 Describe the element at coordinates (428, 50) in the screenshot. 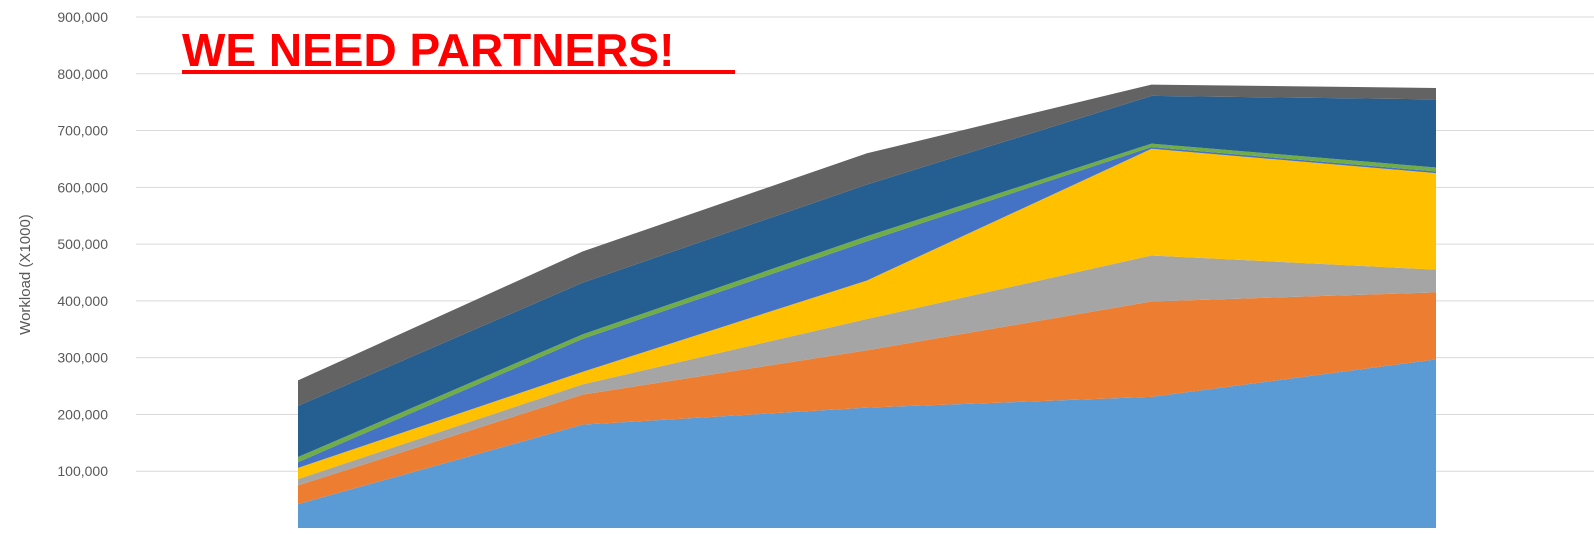

I see `banner-title: WE NEED PARTNERS!` at that location.